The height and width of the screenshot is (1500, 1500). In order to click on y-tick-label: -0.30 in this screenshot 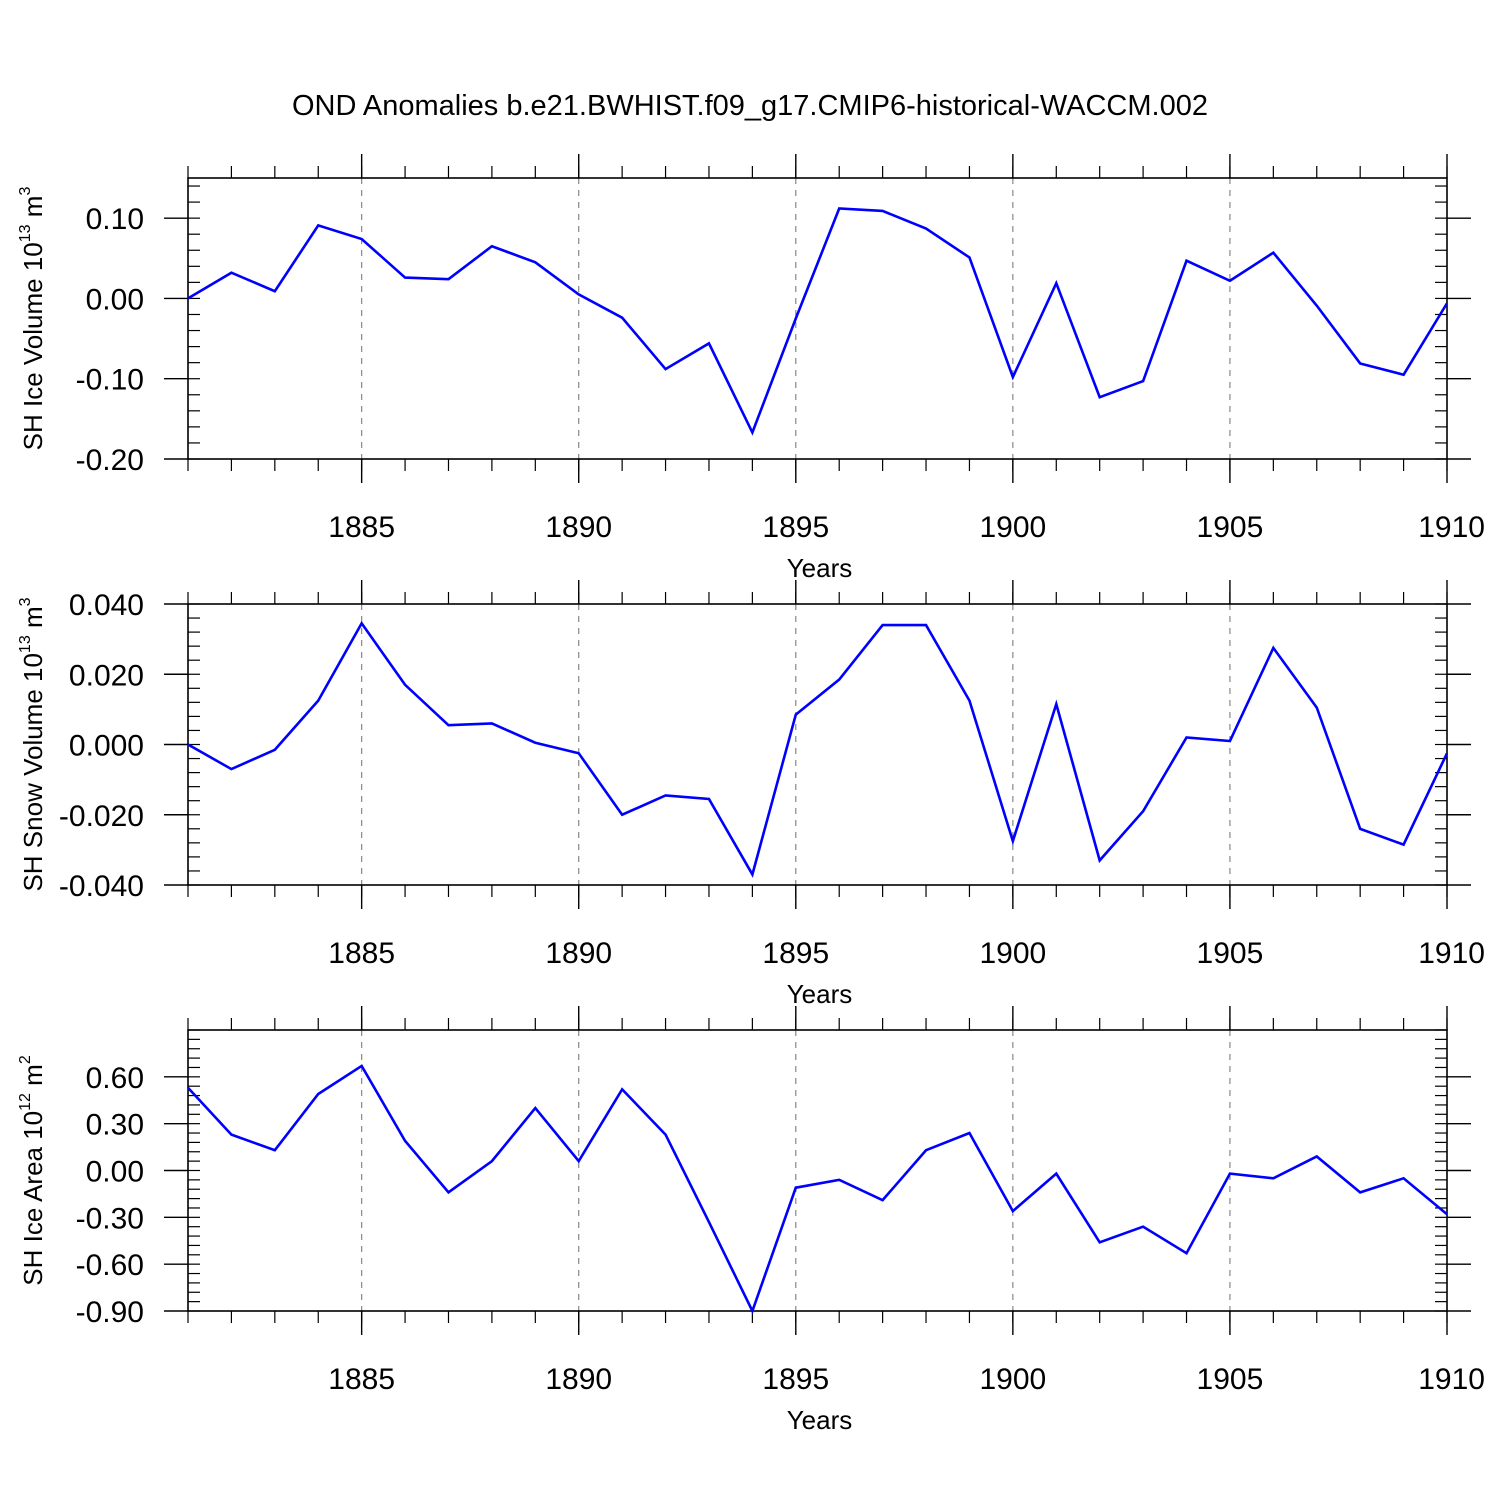, I will do `click(110, 1218)`.